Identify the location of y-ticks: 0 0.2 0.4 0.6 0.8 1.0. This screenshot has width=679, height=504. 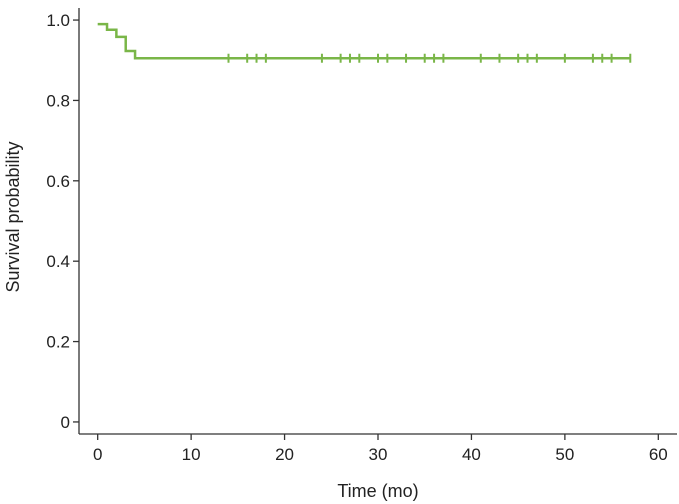
(62, 221).